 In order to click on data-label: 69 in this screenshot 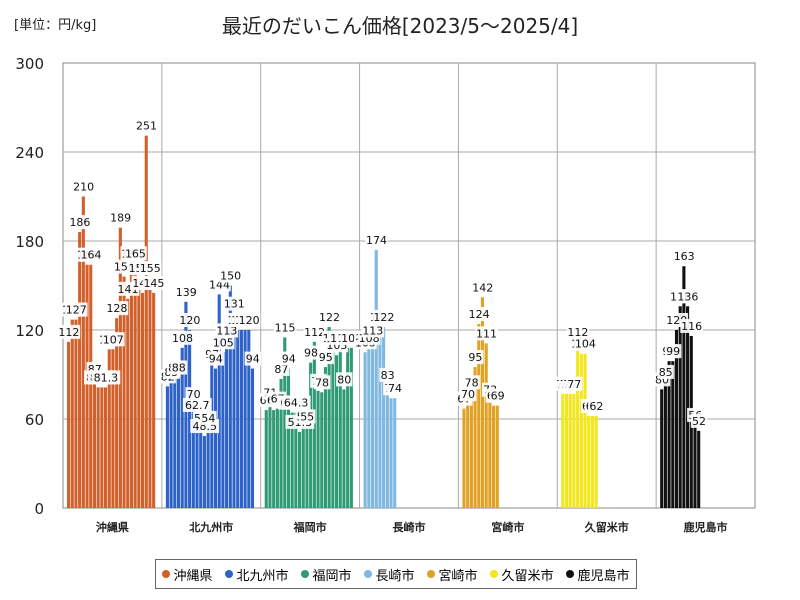, I will do `click(498, 396)`.